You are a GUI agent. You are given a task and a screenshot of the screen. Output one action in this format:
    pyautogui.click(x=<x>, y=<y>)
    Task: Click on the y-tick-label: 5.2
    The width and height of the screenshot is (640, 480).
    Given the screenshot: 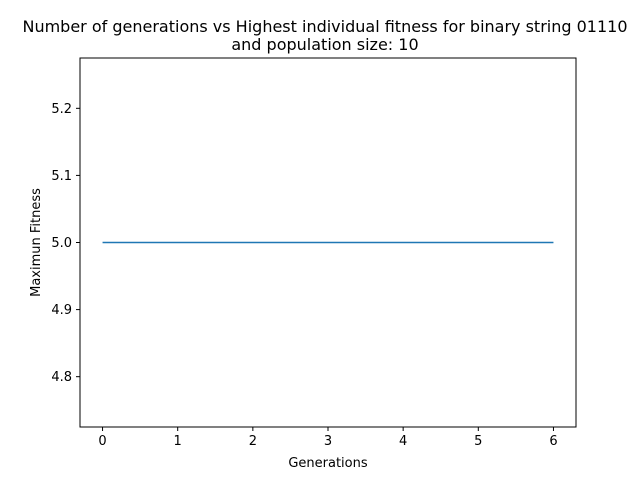 What is the action you would take?
    pyautogui.click(x=61, y=109)
    